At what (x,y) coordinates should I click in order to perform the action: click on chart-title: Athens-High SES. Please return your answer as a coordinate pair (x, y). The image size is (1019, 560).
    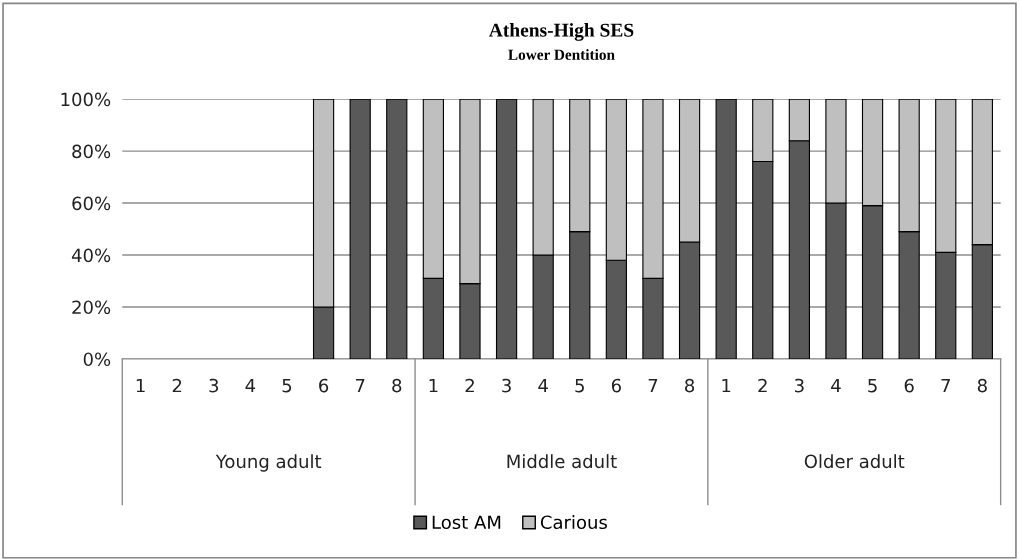
    Looking at the image, I should click on (561, 32).